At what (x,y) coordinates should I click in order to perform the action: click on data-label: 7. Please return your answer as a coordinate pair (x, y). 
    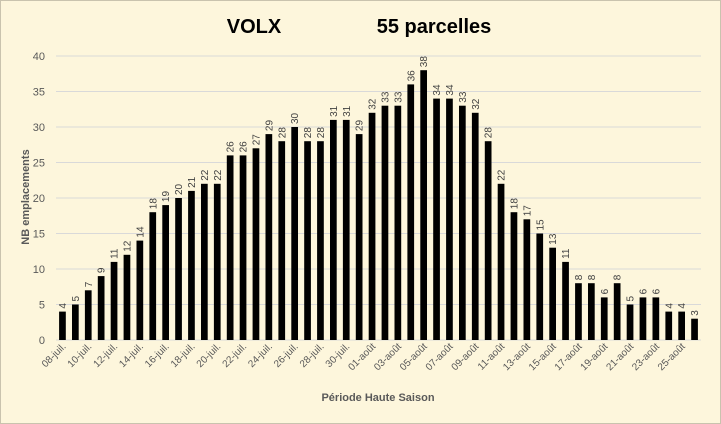
    Looking at the image, I should click on (89, 284).